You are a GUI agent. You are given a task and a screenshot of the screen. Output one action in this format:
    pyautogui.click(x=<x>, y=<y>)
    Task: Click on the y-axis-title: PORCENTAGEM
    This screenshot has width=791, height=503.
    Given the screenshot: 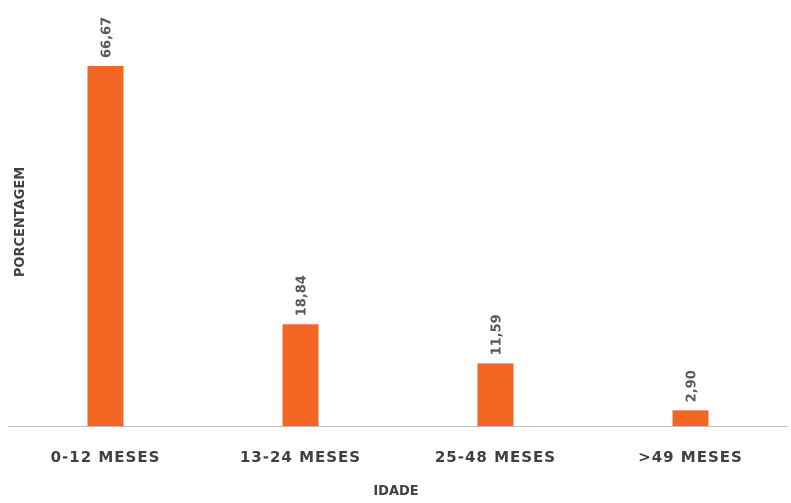 What is the action you would take?
    pyautogui.click(x=20, y=222)
    